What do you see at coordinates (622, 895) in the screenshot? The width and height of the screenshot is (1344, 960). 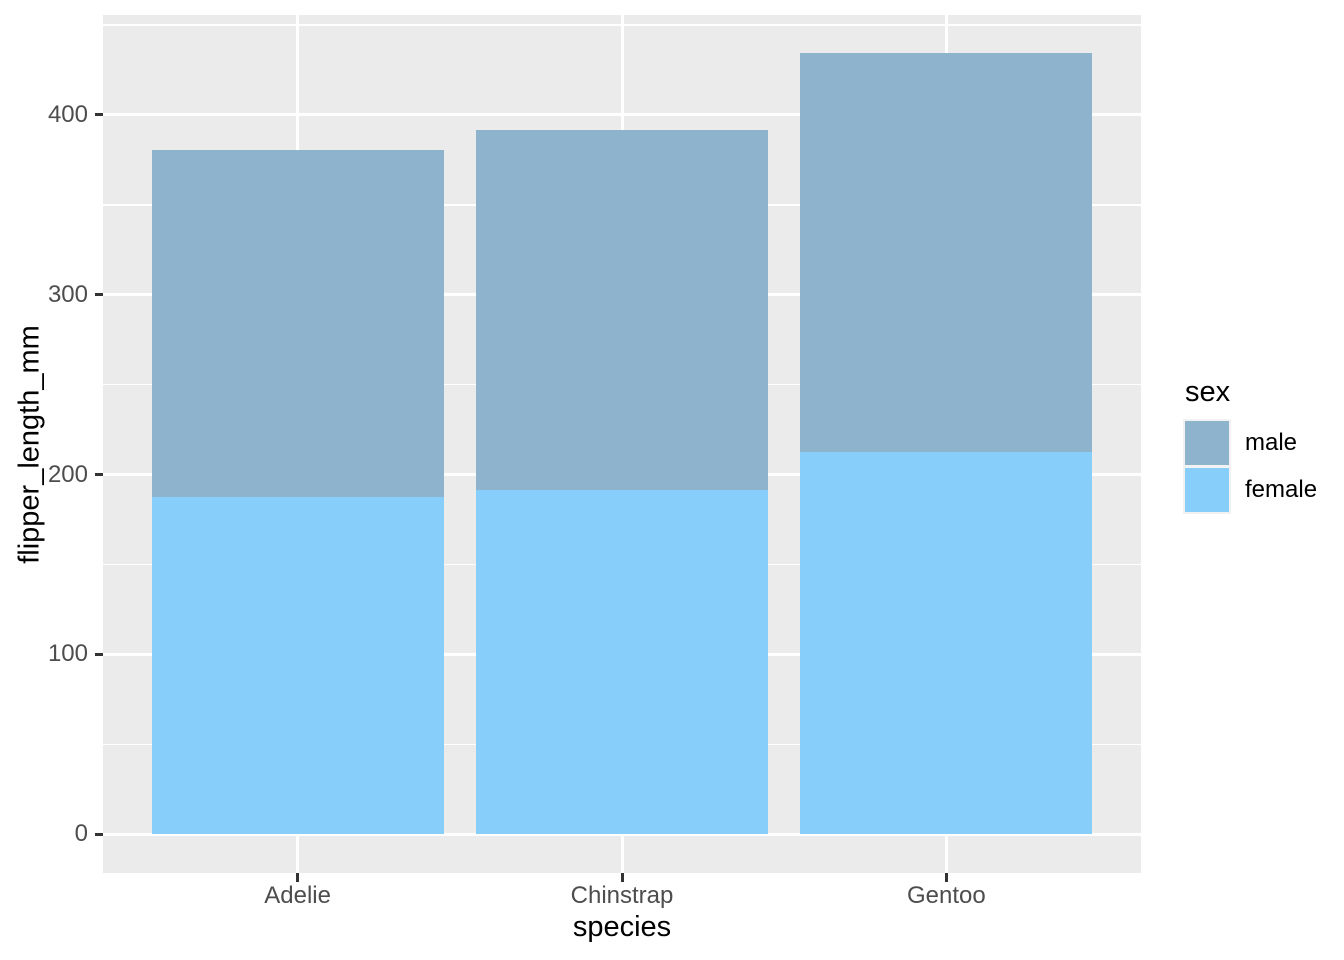 I see `x-tick-label: Chinstrap` at bounding box center [622, 895].